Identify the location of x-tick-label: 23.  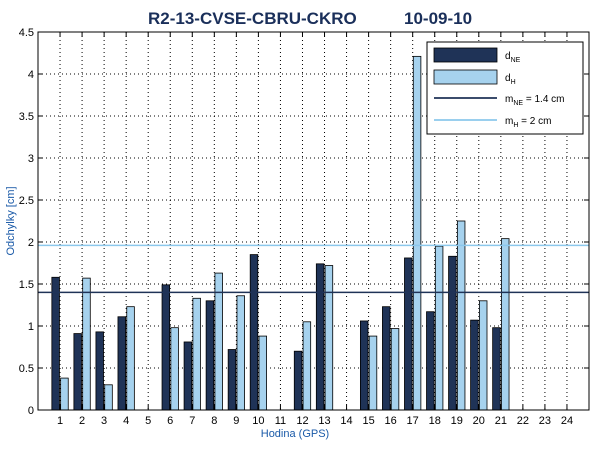
(545, 421).